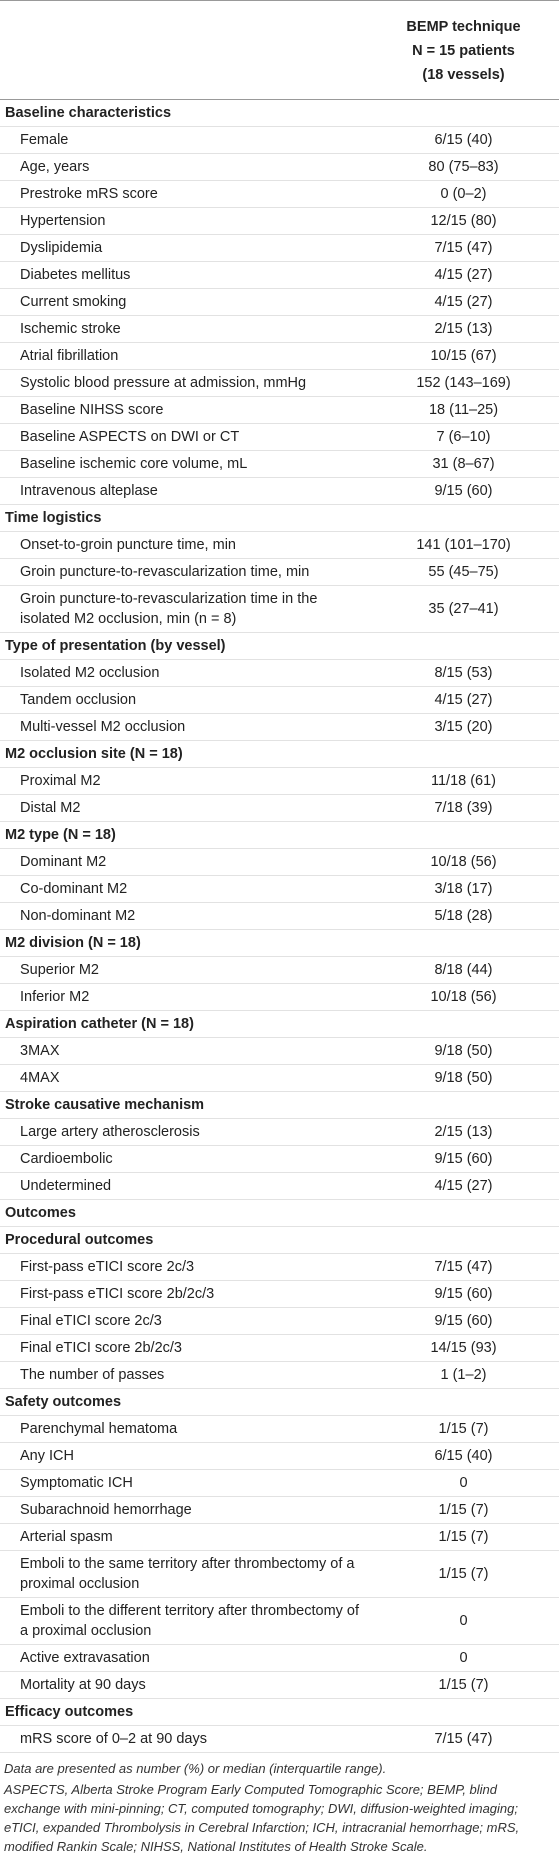  What do you see at coordinates (279, 491) in the screenshot?
I see `data-row: Intravenous alteplase 9/15 (60)` at bounding box center [279, 491].